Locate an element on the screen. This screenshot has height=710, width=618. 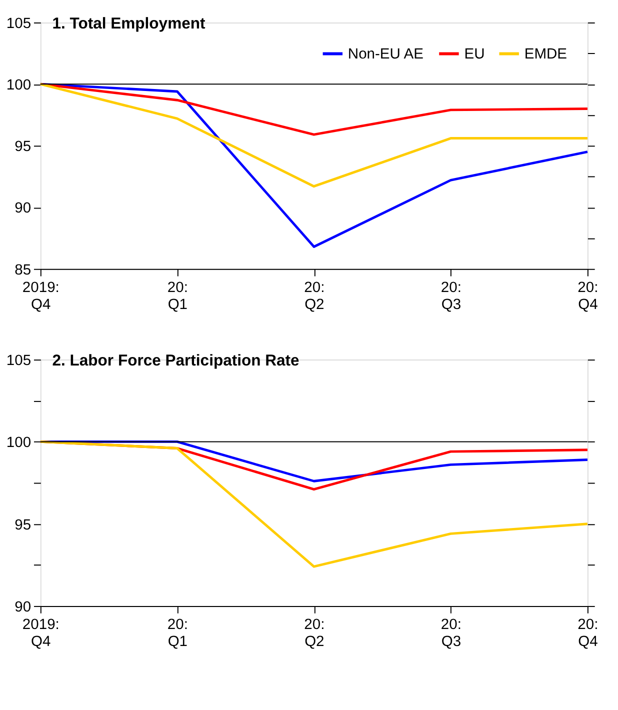
y-tick-label: 85 is located at coordinates (23, 270).